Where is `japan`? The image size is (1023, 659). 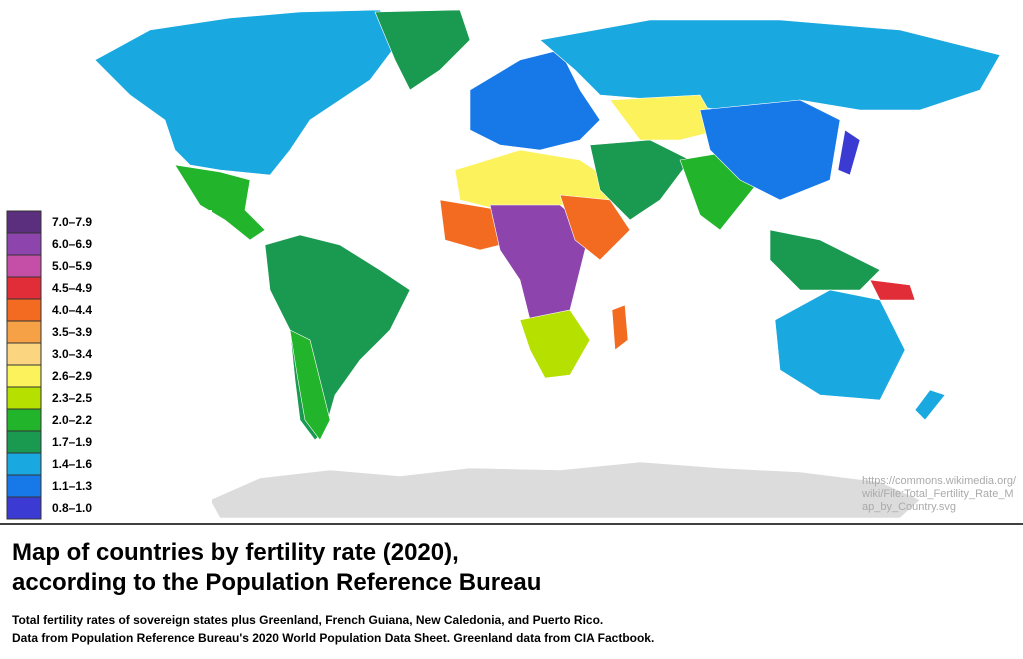
japan is located at coordinates (849, 152).